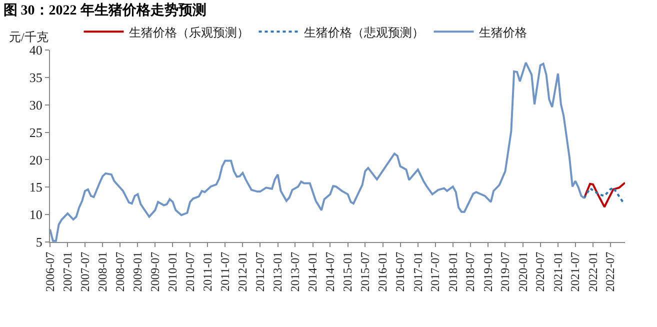 The height and width of the screenshot is (327, 657). What do you see at coordinates (260, 272) in the screenshot?
I see `x-tick-label: 2012-07` at bounding box center [260, 272].